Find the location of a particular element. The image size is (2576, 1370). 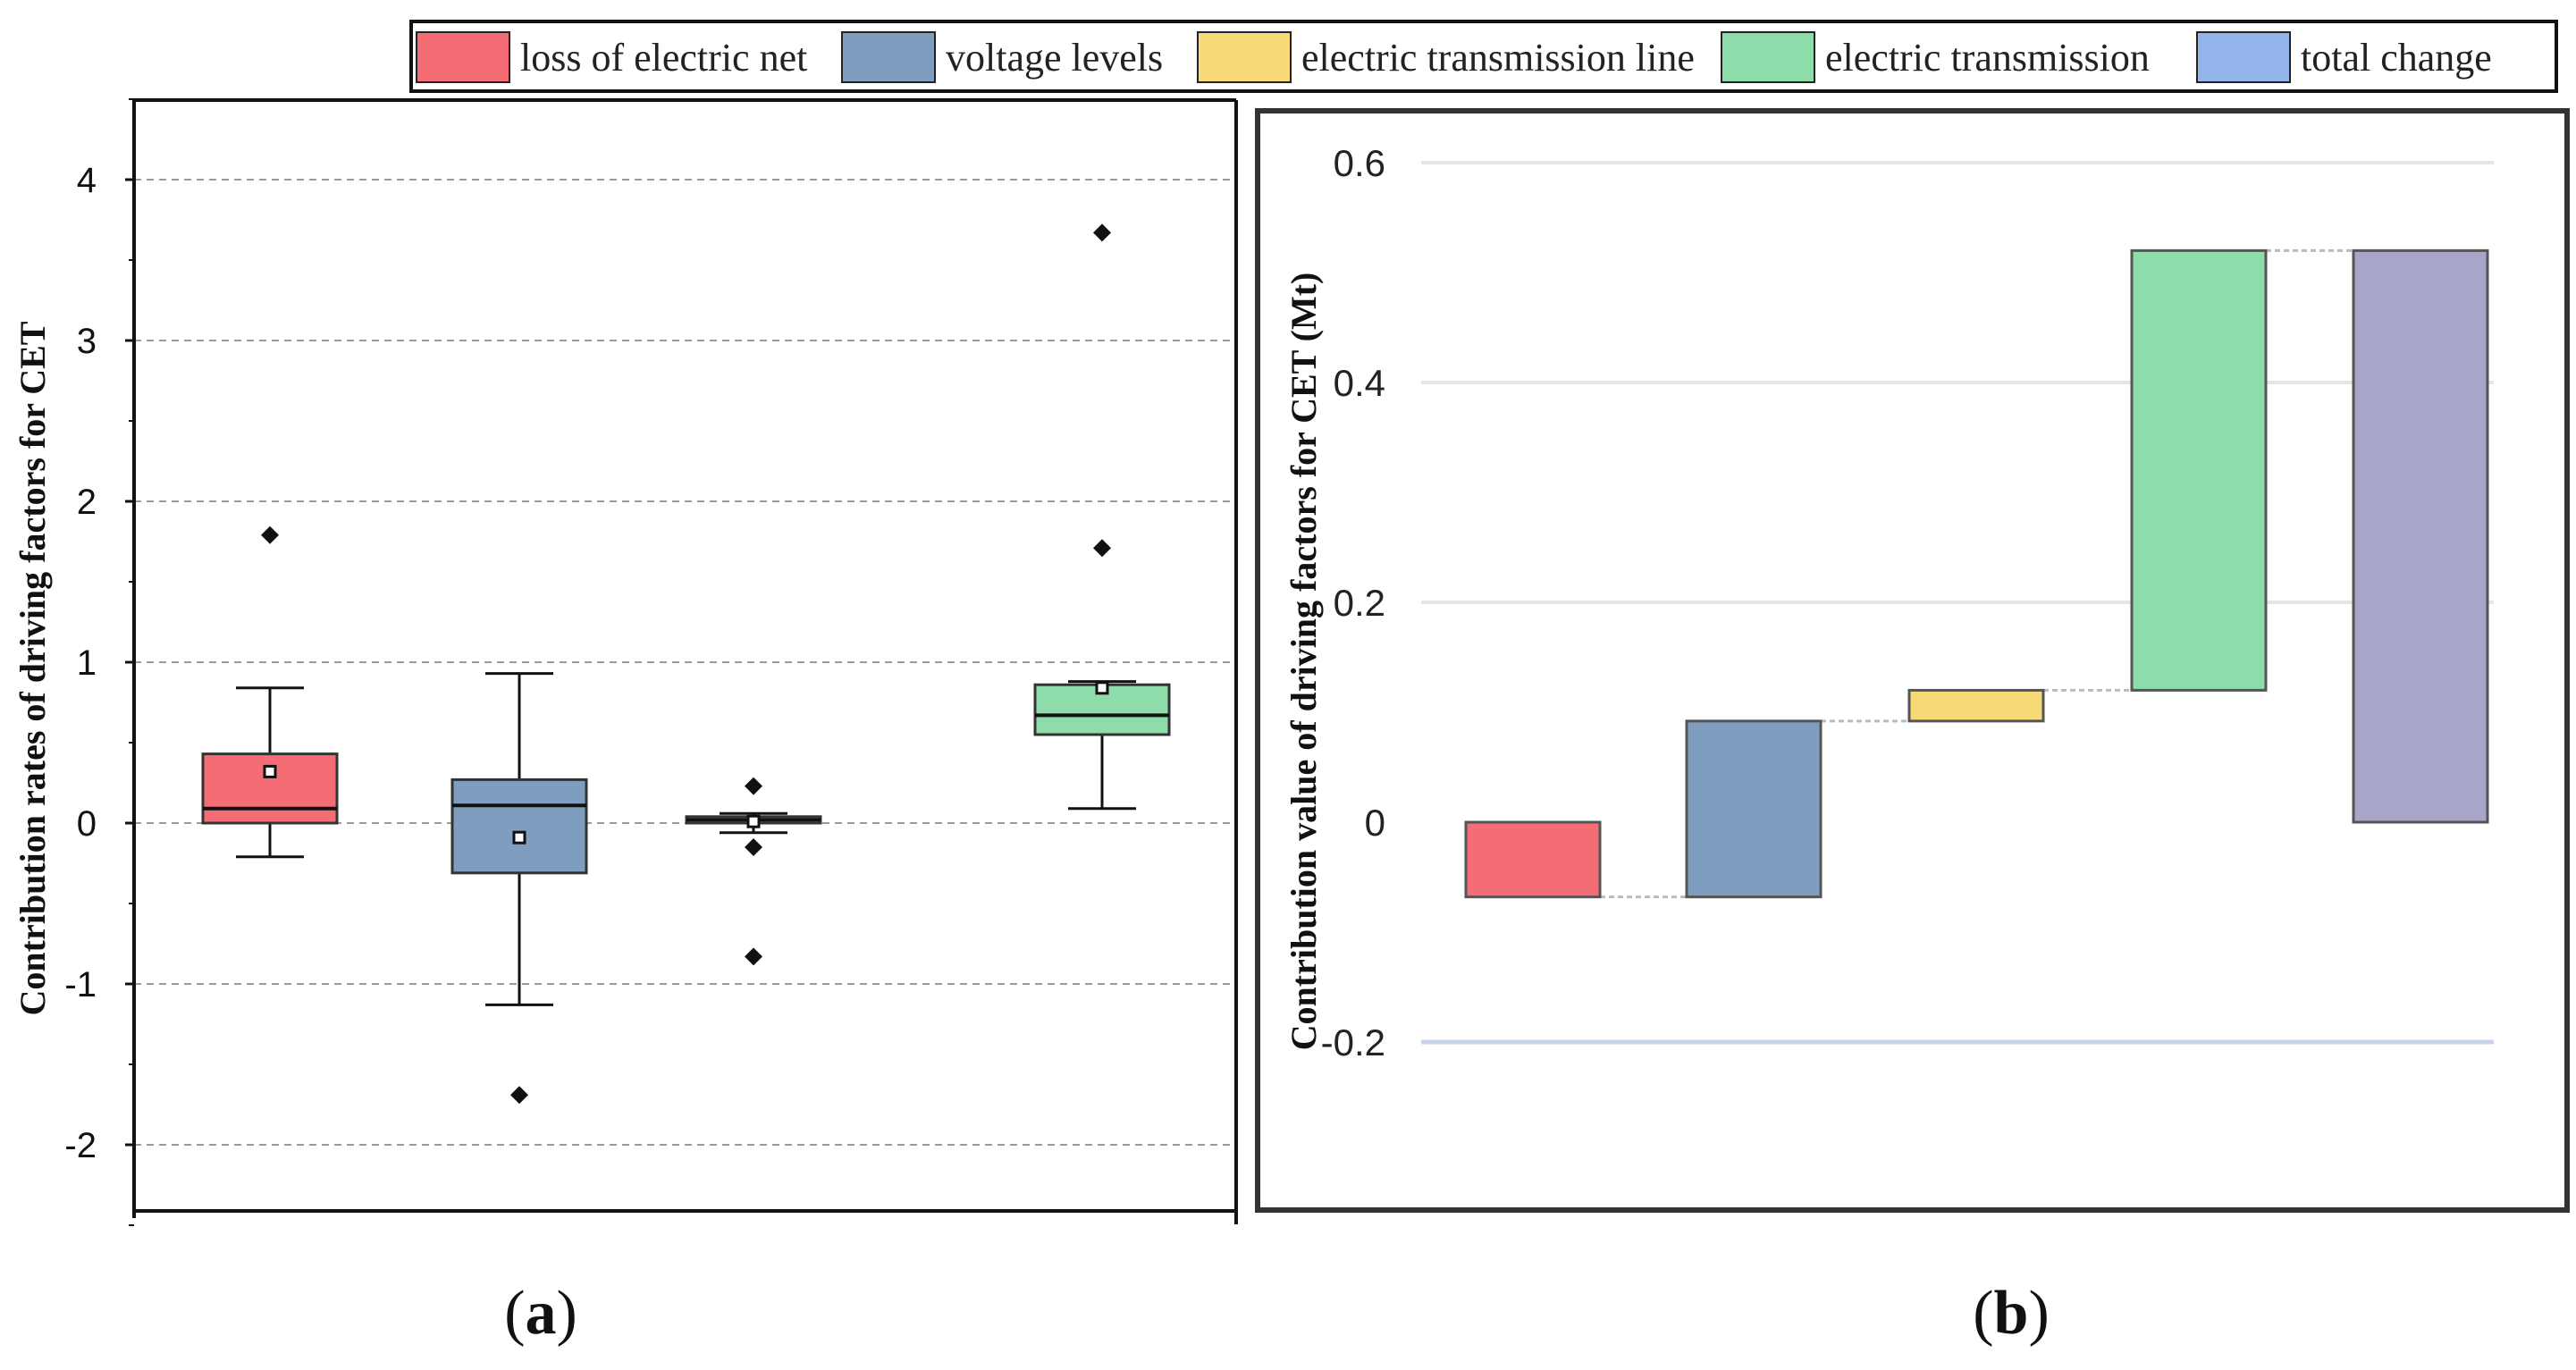

a-ytick-label: 2 is located at coordinates (87, 503).